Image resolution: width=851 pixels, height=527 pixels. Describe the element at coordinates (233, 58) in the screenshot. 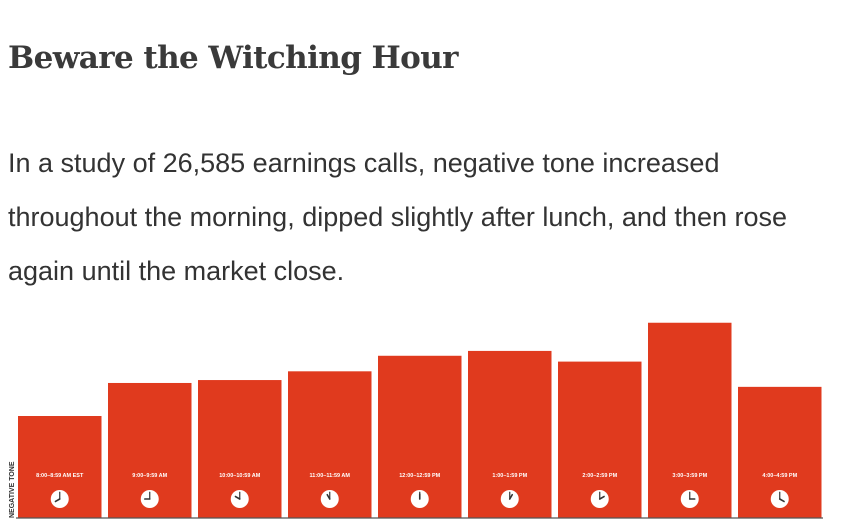

I see `page-title: Beware the Witching Hour` at that location.